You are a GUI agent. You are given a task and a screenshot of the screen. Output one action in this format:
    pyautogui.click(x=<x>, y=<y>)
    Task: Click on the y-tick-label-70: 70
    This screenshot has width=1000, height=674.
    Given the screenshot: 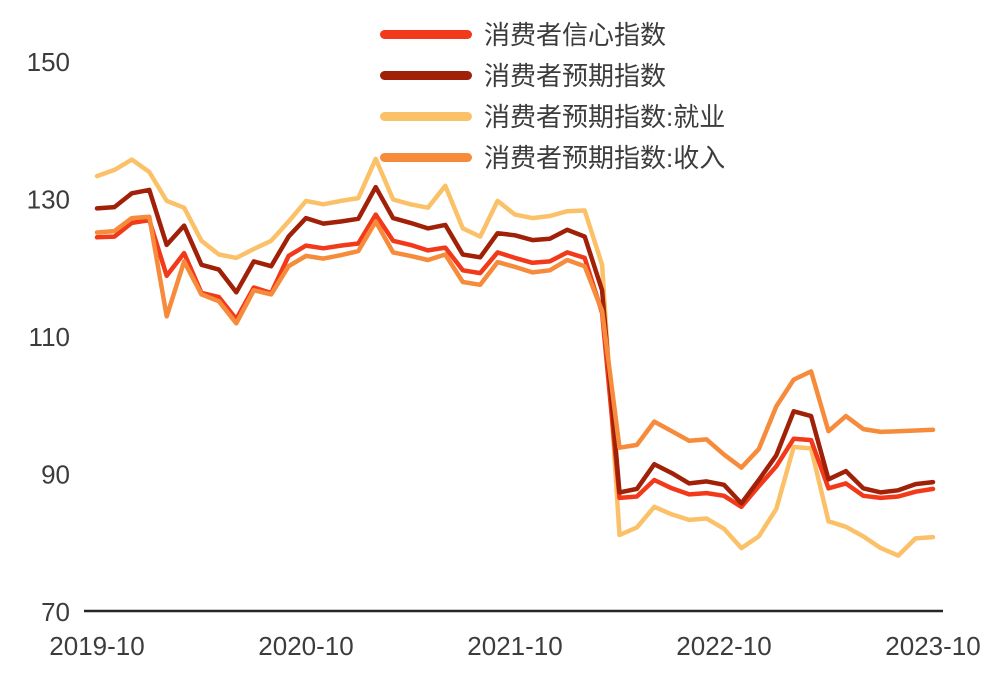 What is the action you would take?
    pyautogui.click(x=55, y=612)
    